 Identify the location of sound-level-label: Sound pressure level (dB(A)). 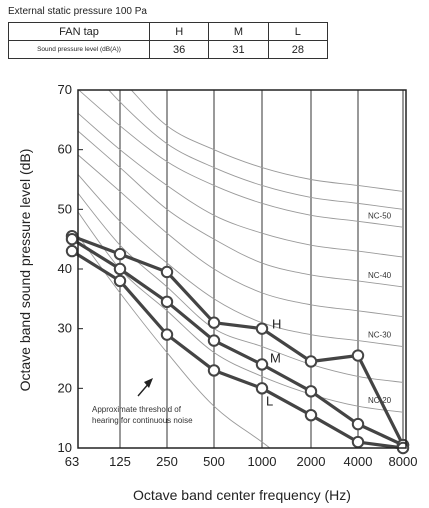
(79, 49).